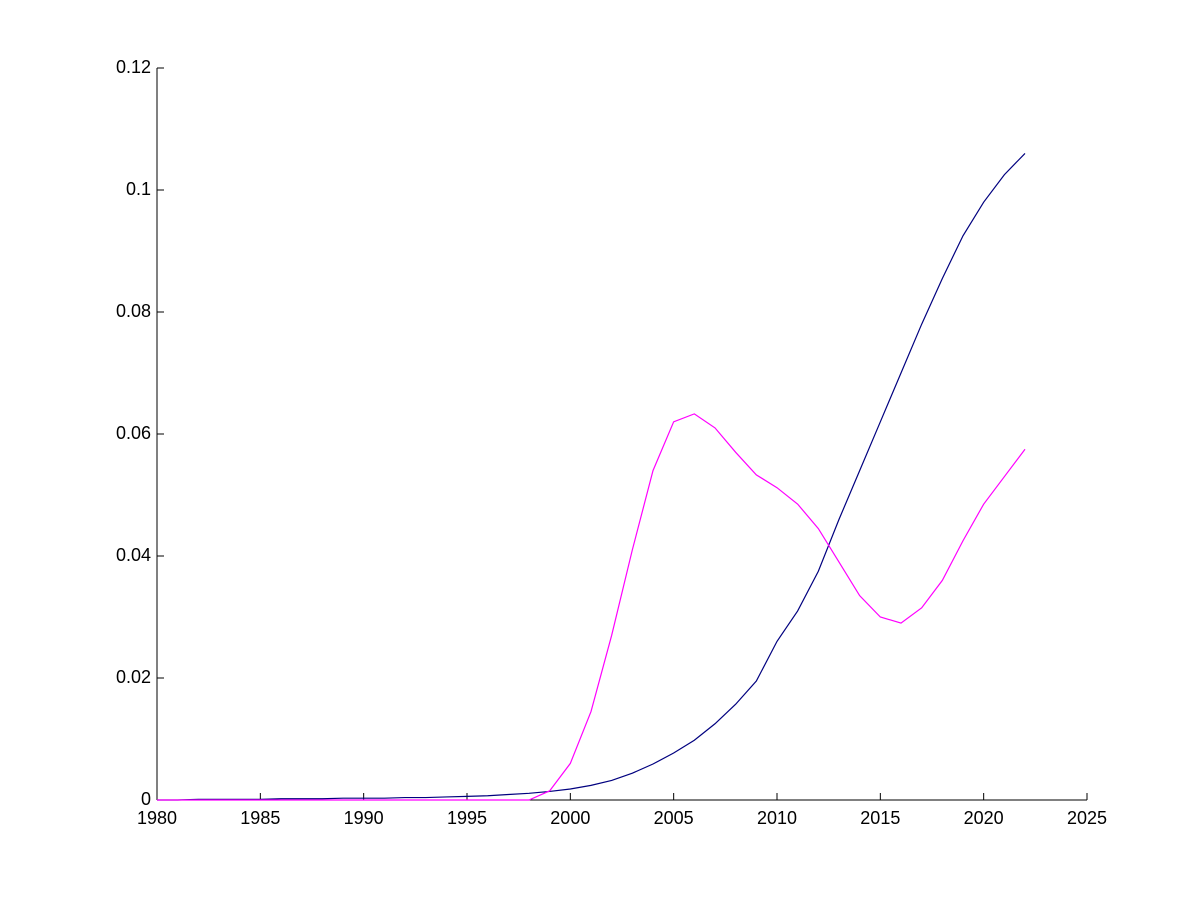 The image size is (1200, 900). What do you see at coordinates (777, 818) in the screenshot?
I see `x-tick-label: 2010` at bounding box center [777, 818].